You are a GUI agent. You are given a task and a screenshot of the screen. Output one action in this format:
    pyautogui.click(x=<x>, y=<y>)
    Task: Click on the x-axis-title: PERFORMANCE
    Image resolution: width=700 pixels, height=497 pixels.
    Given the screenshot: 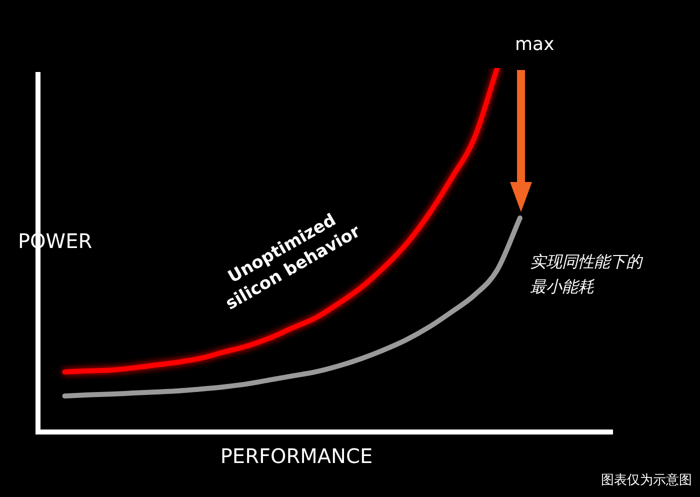 What is the action you would take?
    pyautogui.click(x=296, y=456)
    